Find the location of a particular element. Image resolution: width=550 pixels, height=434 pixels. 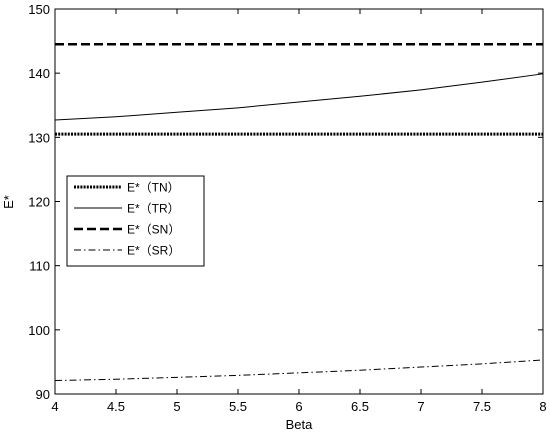

y-tick-label: 150 is located at coordinates (39, 9).